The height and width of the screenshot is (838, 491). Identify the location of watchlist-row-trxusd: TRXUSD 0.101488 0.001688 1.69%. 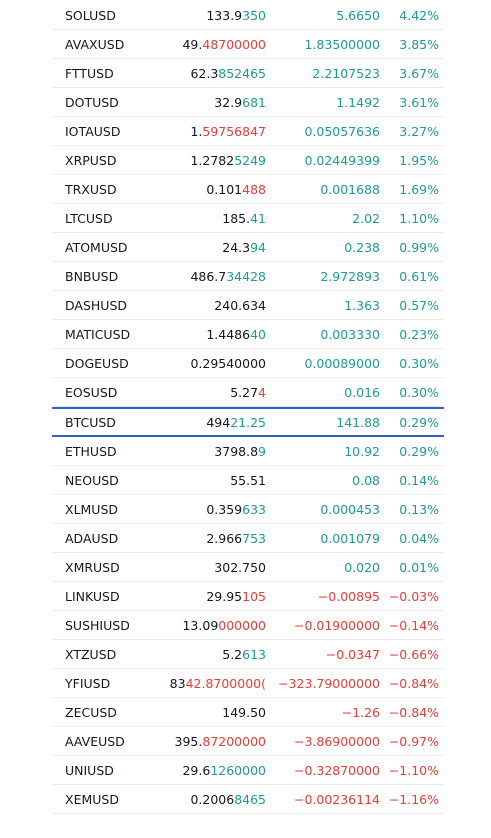
(248, 189).